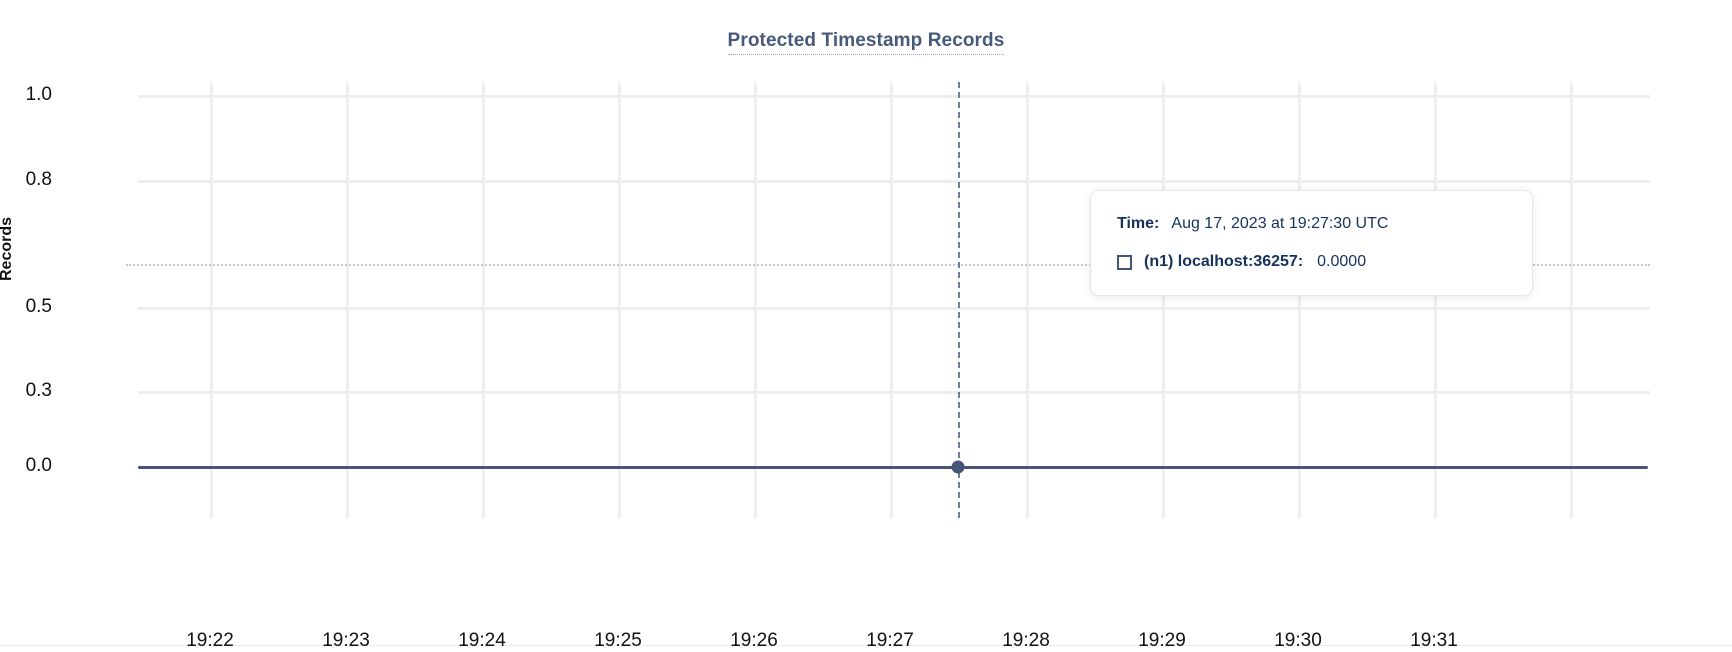  Describe the element at coordinates (38, 306) in the screenshot. I see `y-tick-label: 0.5` at that location.